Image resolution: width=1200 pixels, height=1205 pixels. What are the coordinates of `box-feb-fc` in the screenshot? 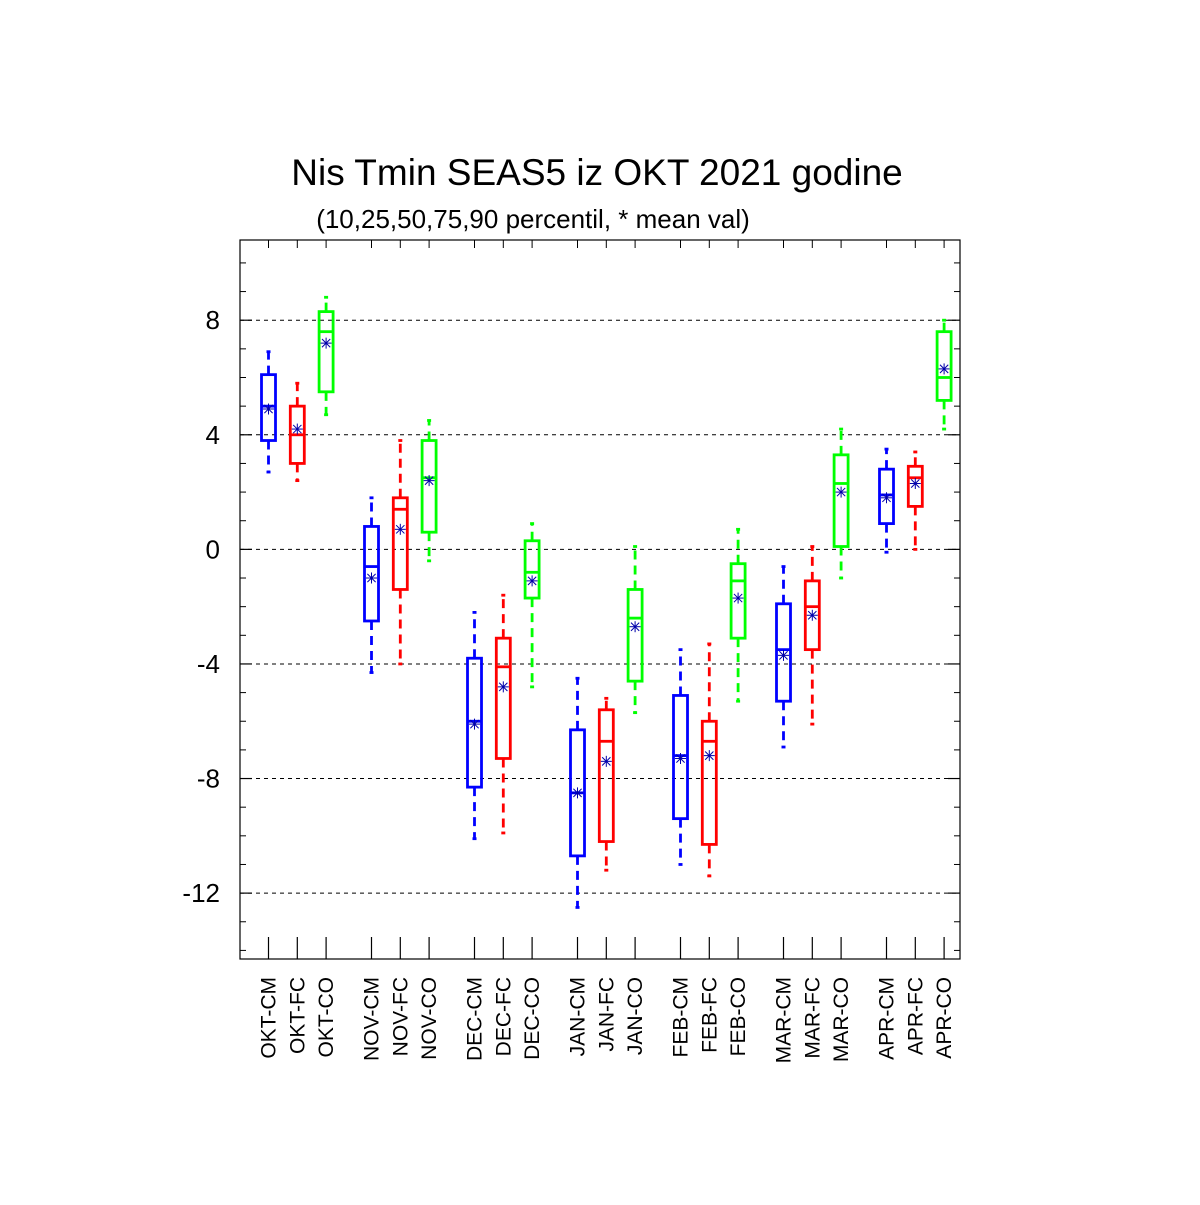 It's located at (709, 760).